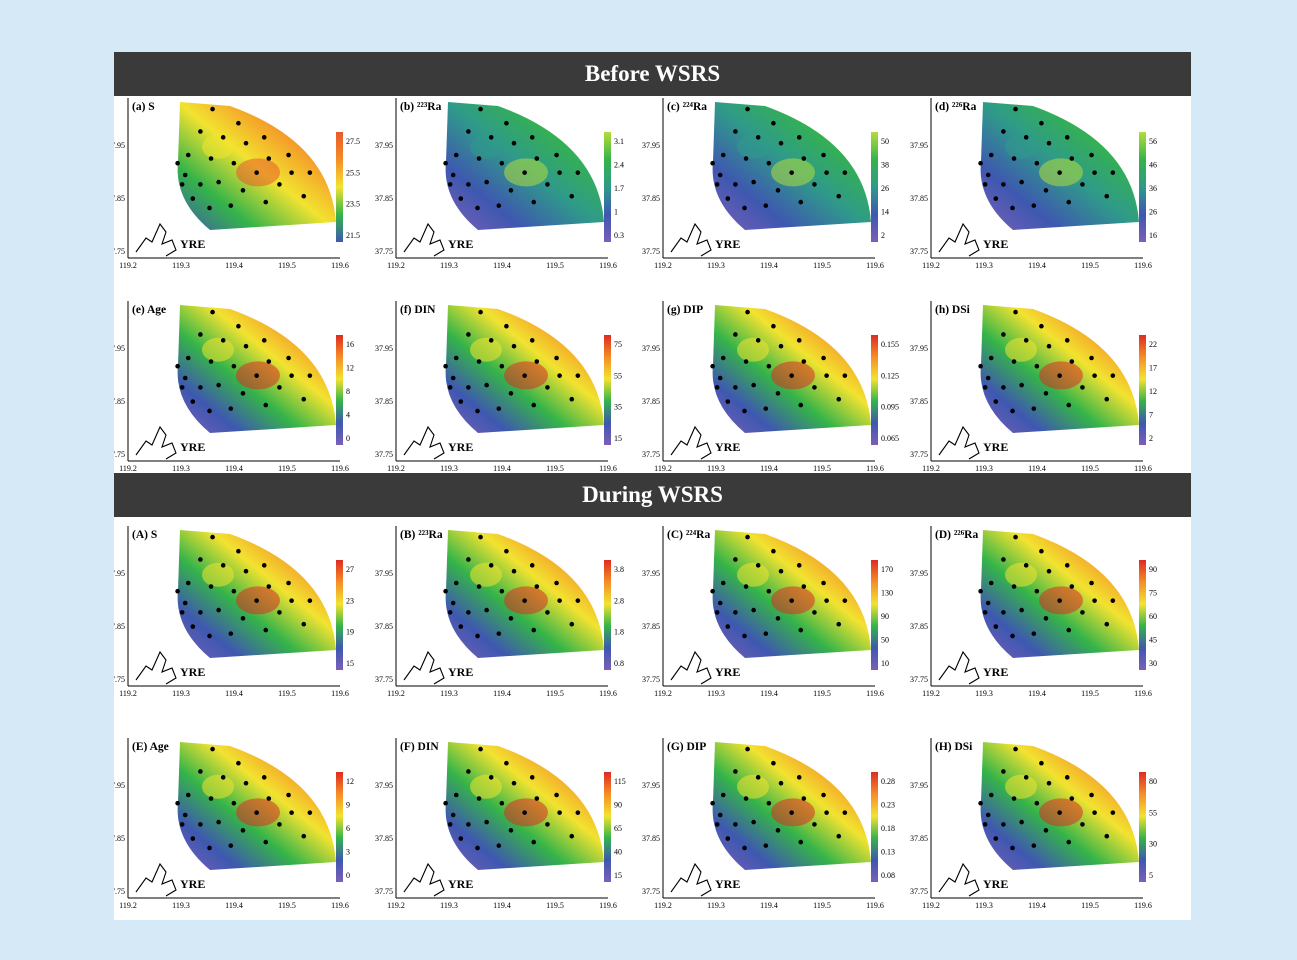 The height and width of the screenshot is (960, 1297). What do you see at coordinates (620, 781) in the screenshot?
I see `colorbar-tick-label: 115` at bounding box center [620, 781].